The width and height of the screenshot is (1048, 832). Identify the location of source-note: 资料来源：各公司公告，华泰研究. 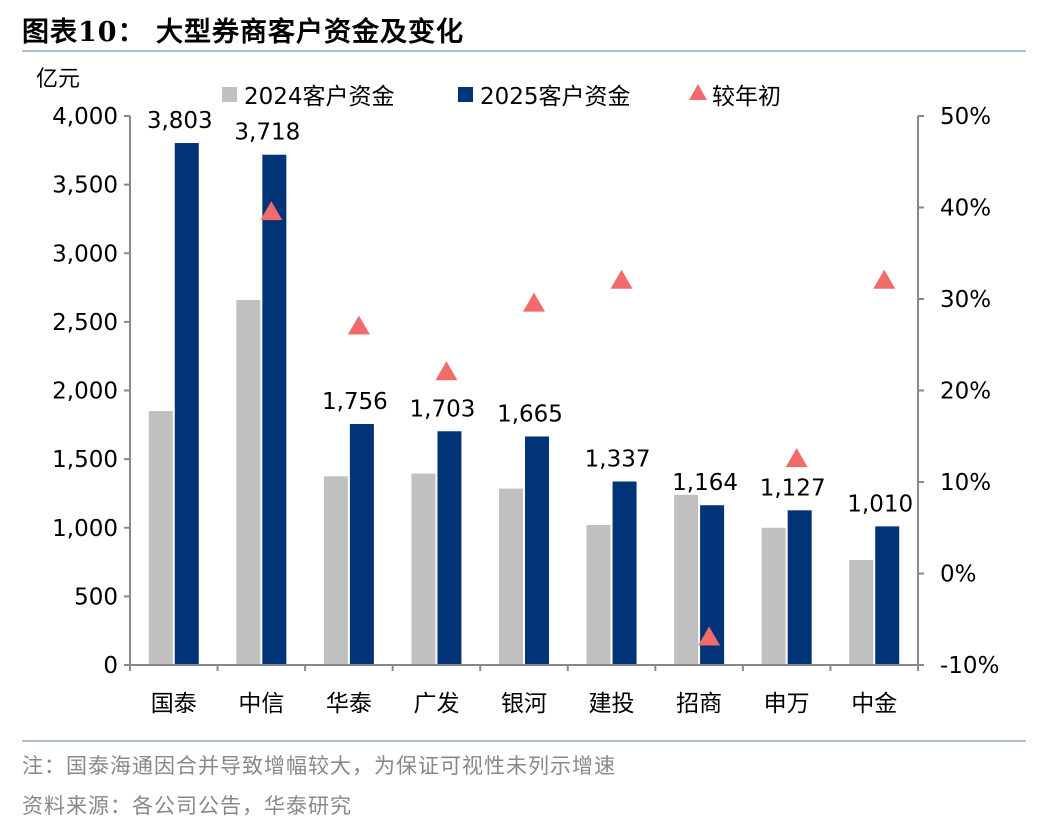
(187, 806).